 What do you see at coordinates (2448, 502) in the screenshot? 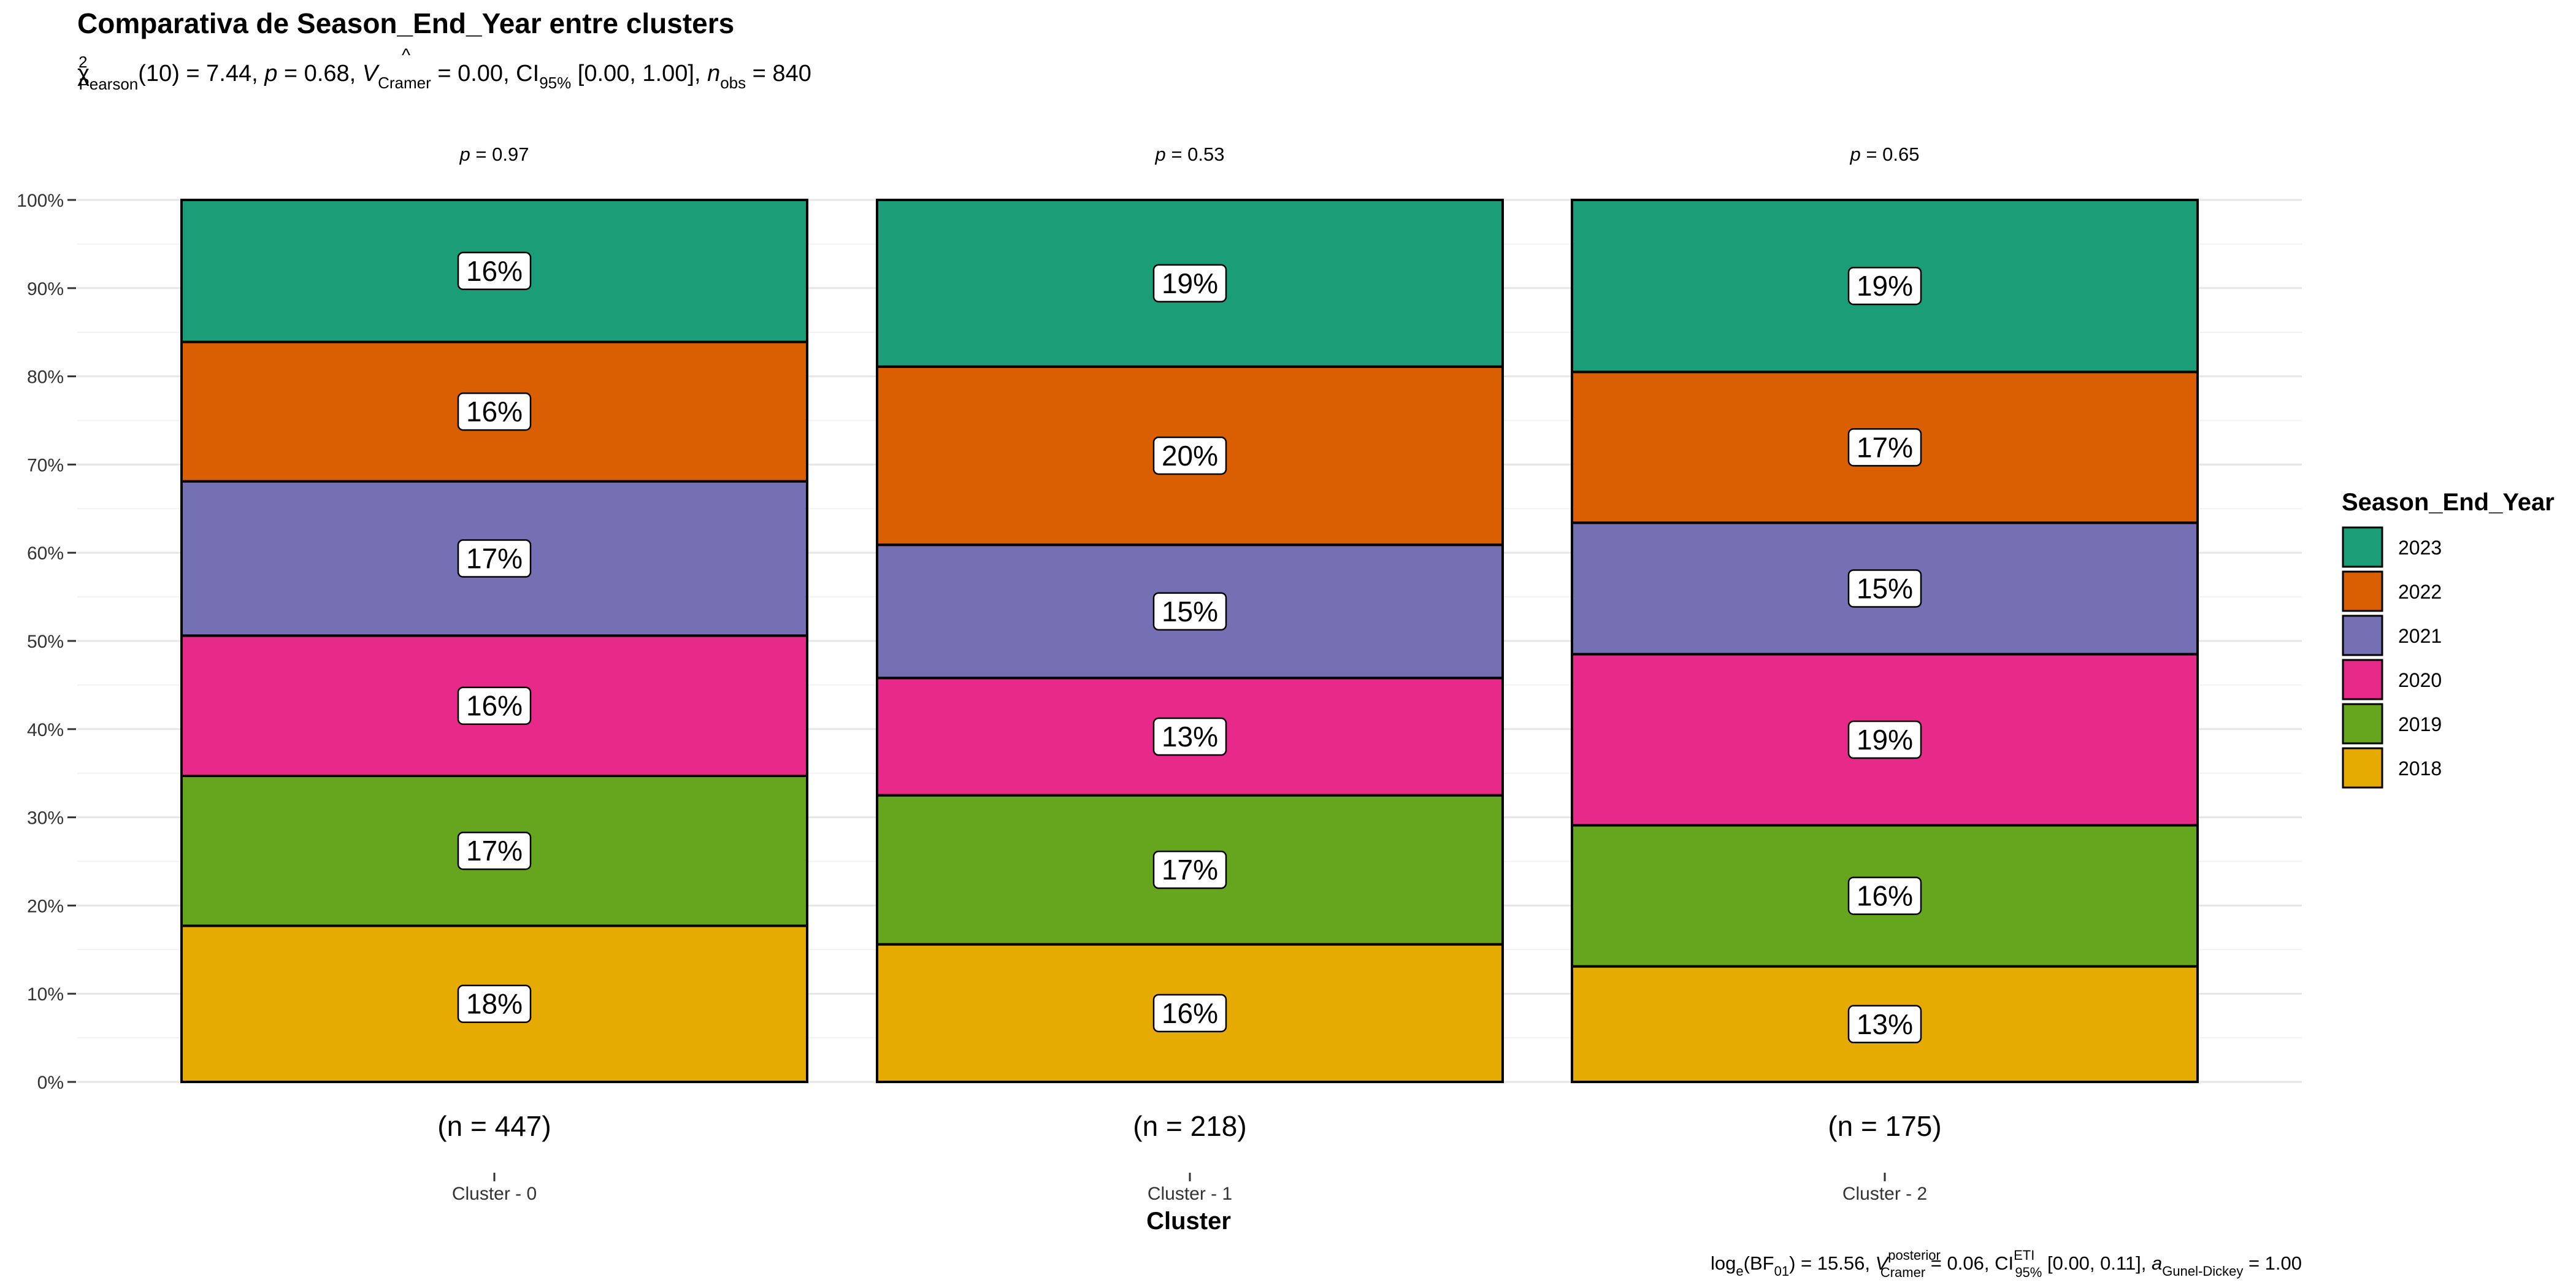
I see `legend-title: Season_End_Year` at bounding box center [2448, 502].